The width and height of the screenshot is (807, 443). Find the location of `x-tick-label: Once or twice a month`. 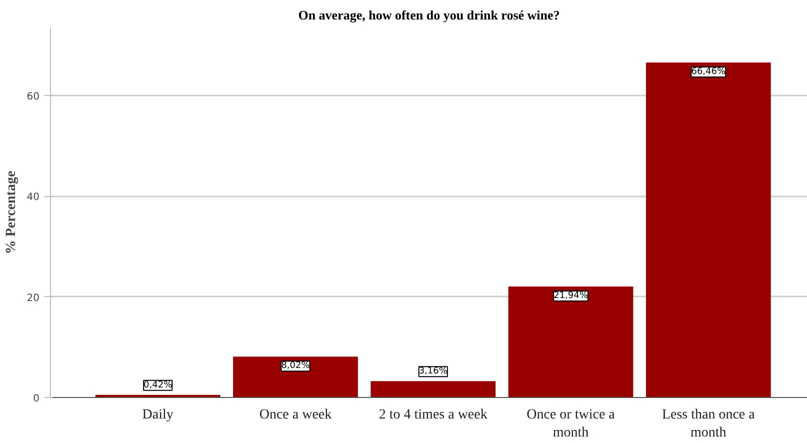

x-tick-label: Once or twice a month is located at coordinates (571, 424).